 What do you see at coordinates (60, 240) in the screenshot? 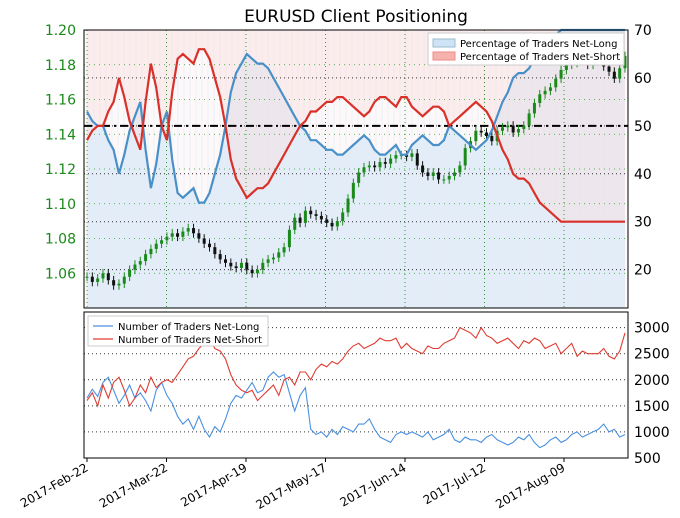
I see `price-tick-label: 1.08` at bounding box center [60, 240].